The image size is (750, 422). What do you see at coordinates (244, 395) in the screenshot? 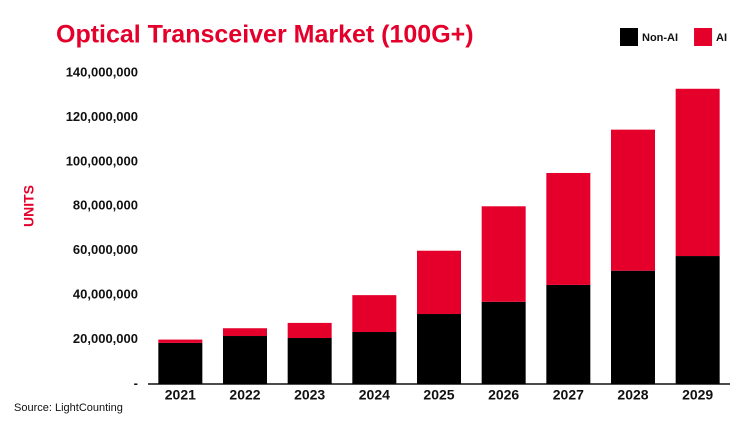
I see `x-tick-label: 2022` at bounding box center [244, 395].